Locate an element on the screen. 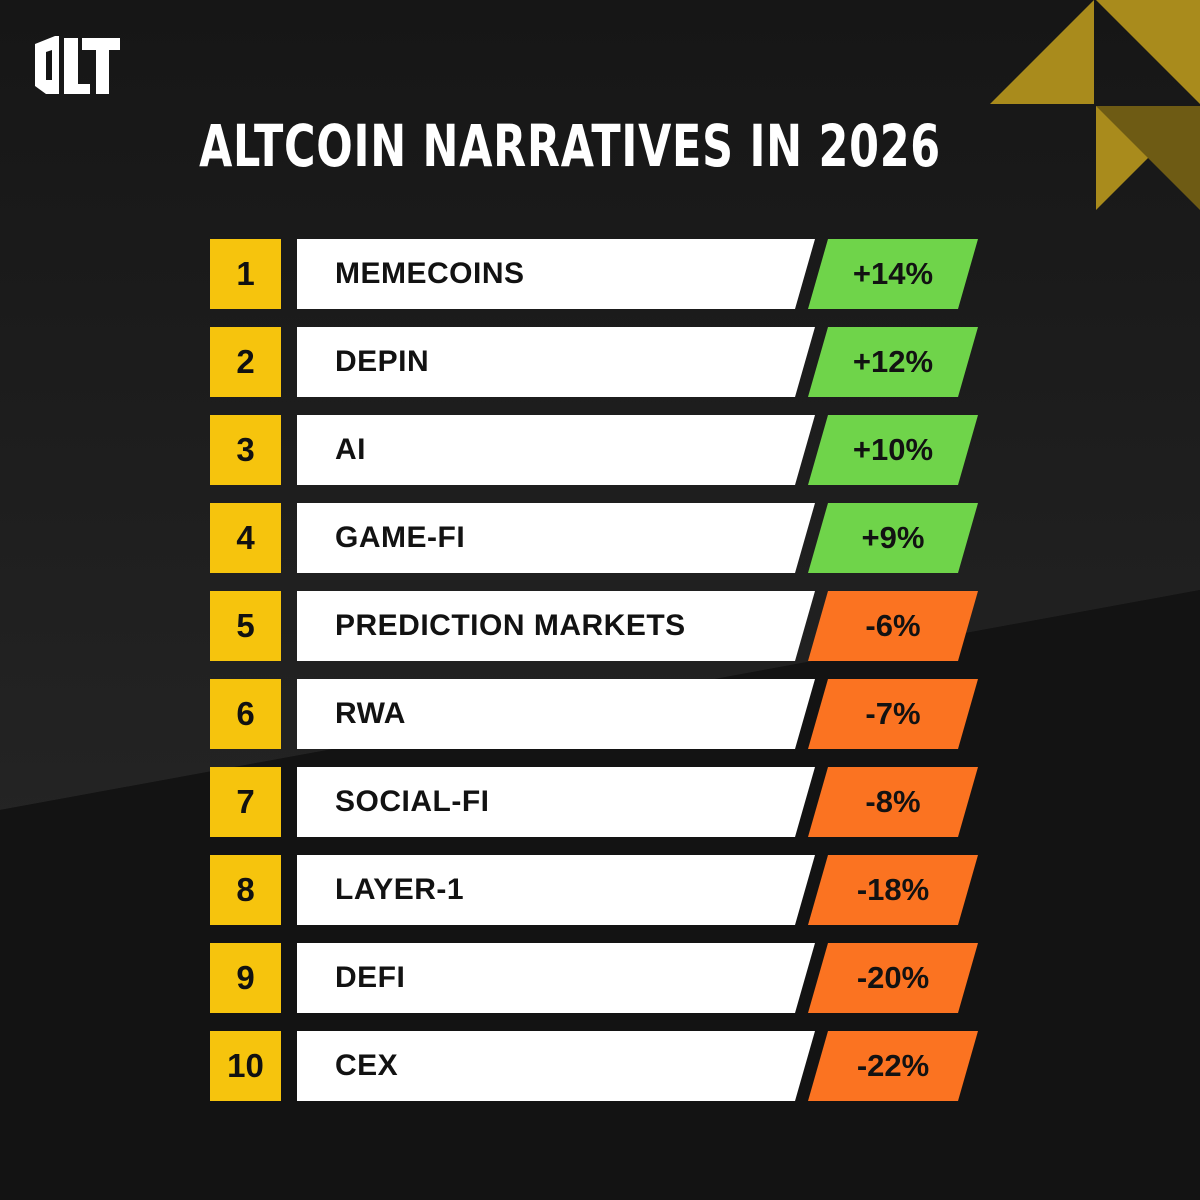 Image resolution: width=1200 pixels, height=1200 pixels. rank-badge: 6 is located at coordinates (245, 714).